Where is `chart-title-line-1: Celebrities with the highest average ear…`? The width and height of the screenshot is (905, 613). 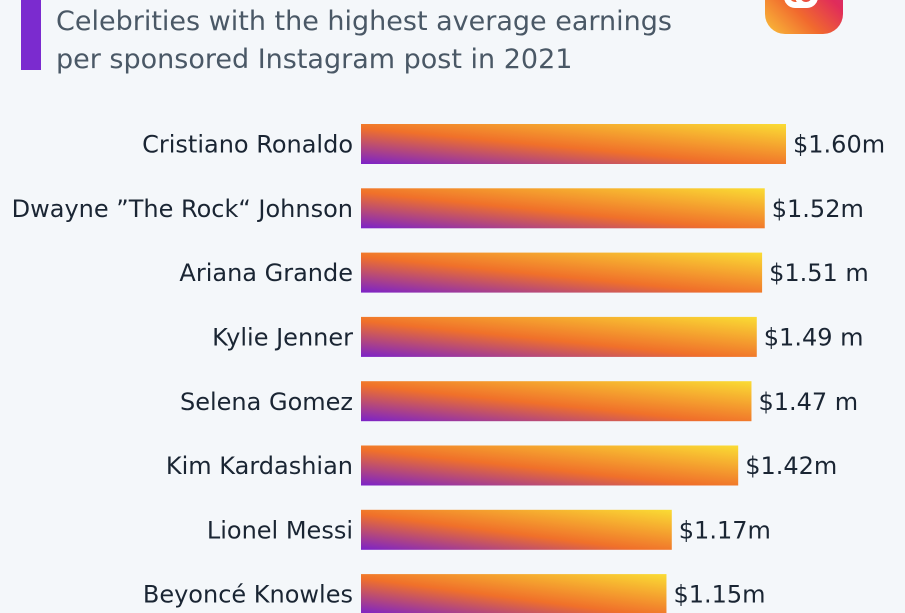
chart-title-line-1: Celebrities with the highest average ear… is located at coordinates (364, 21).